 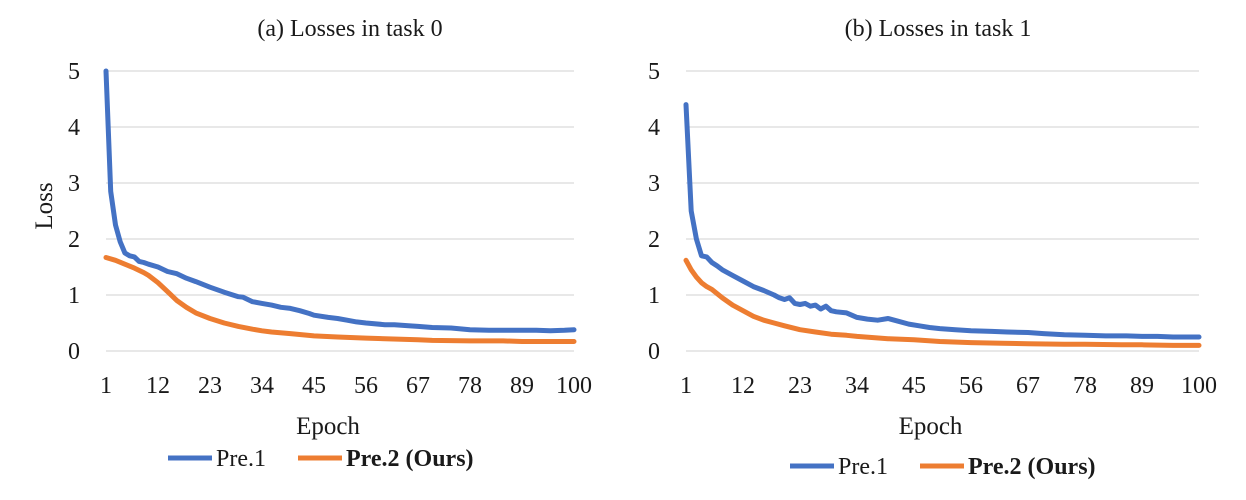 What do you see at coordinates (938, 29) in the screenshot?
I see `chart-title: (b) Losses in task 1` at bounding box center [938, 29].